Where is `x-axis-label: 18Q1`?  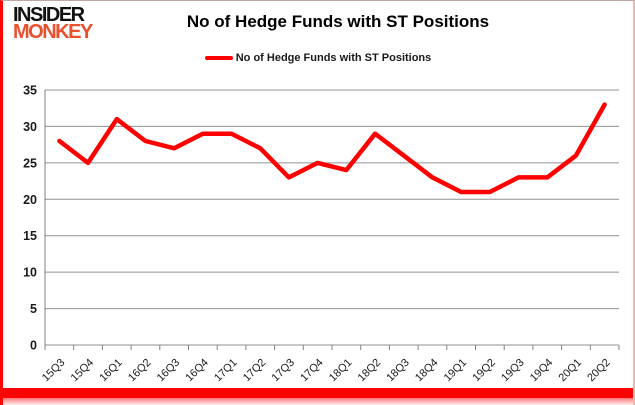
x-axis-label: 18Q1 is located at coordinates (341, 371).